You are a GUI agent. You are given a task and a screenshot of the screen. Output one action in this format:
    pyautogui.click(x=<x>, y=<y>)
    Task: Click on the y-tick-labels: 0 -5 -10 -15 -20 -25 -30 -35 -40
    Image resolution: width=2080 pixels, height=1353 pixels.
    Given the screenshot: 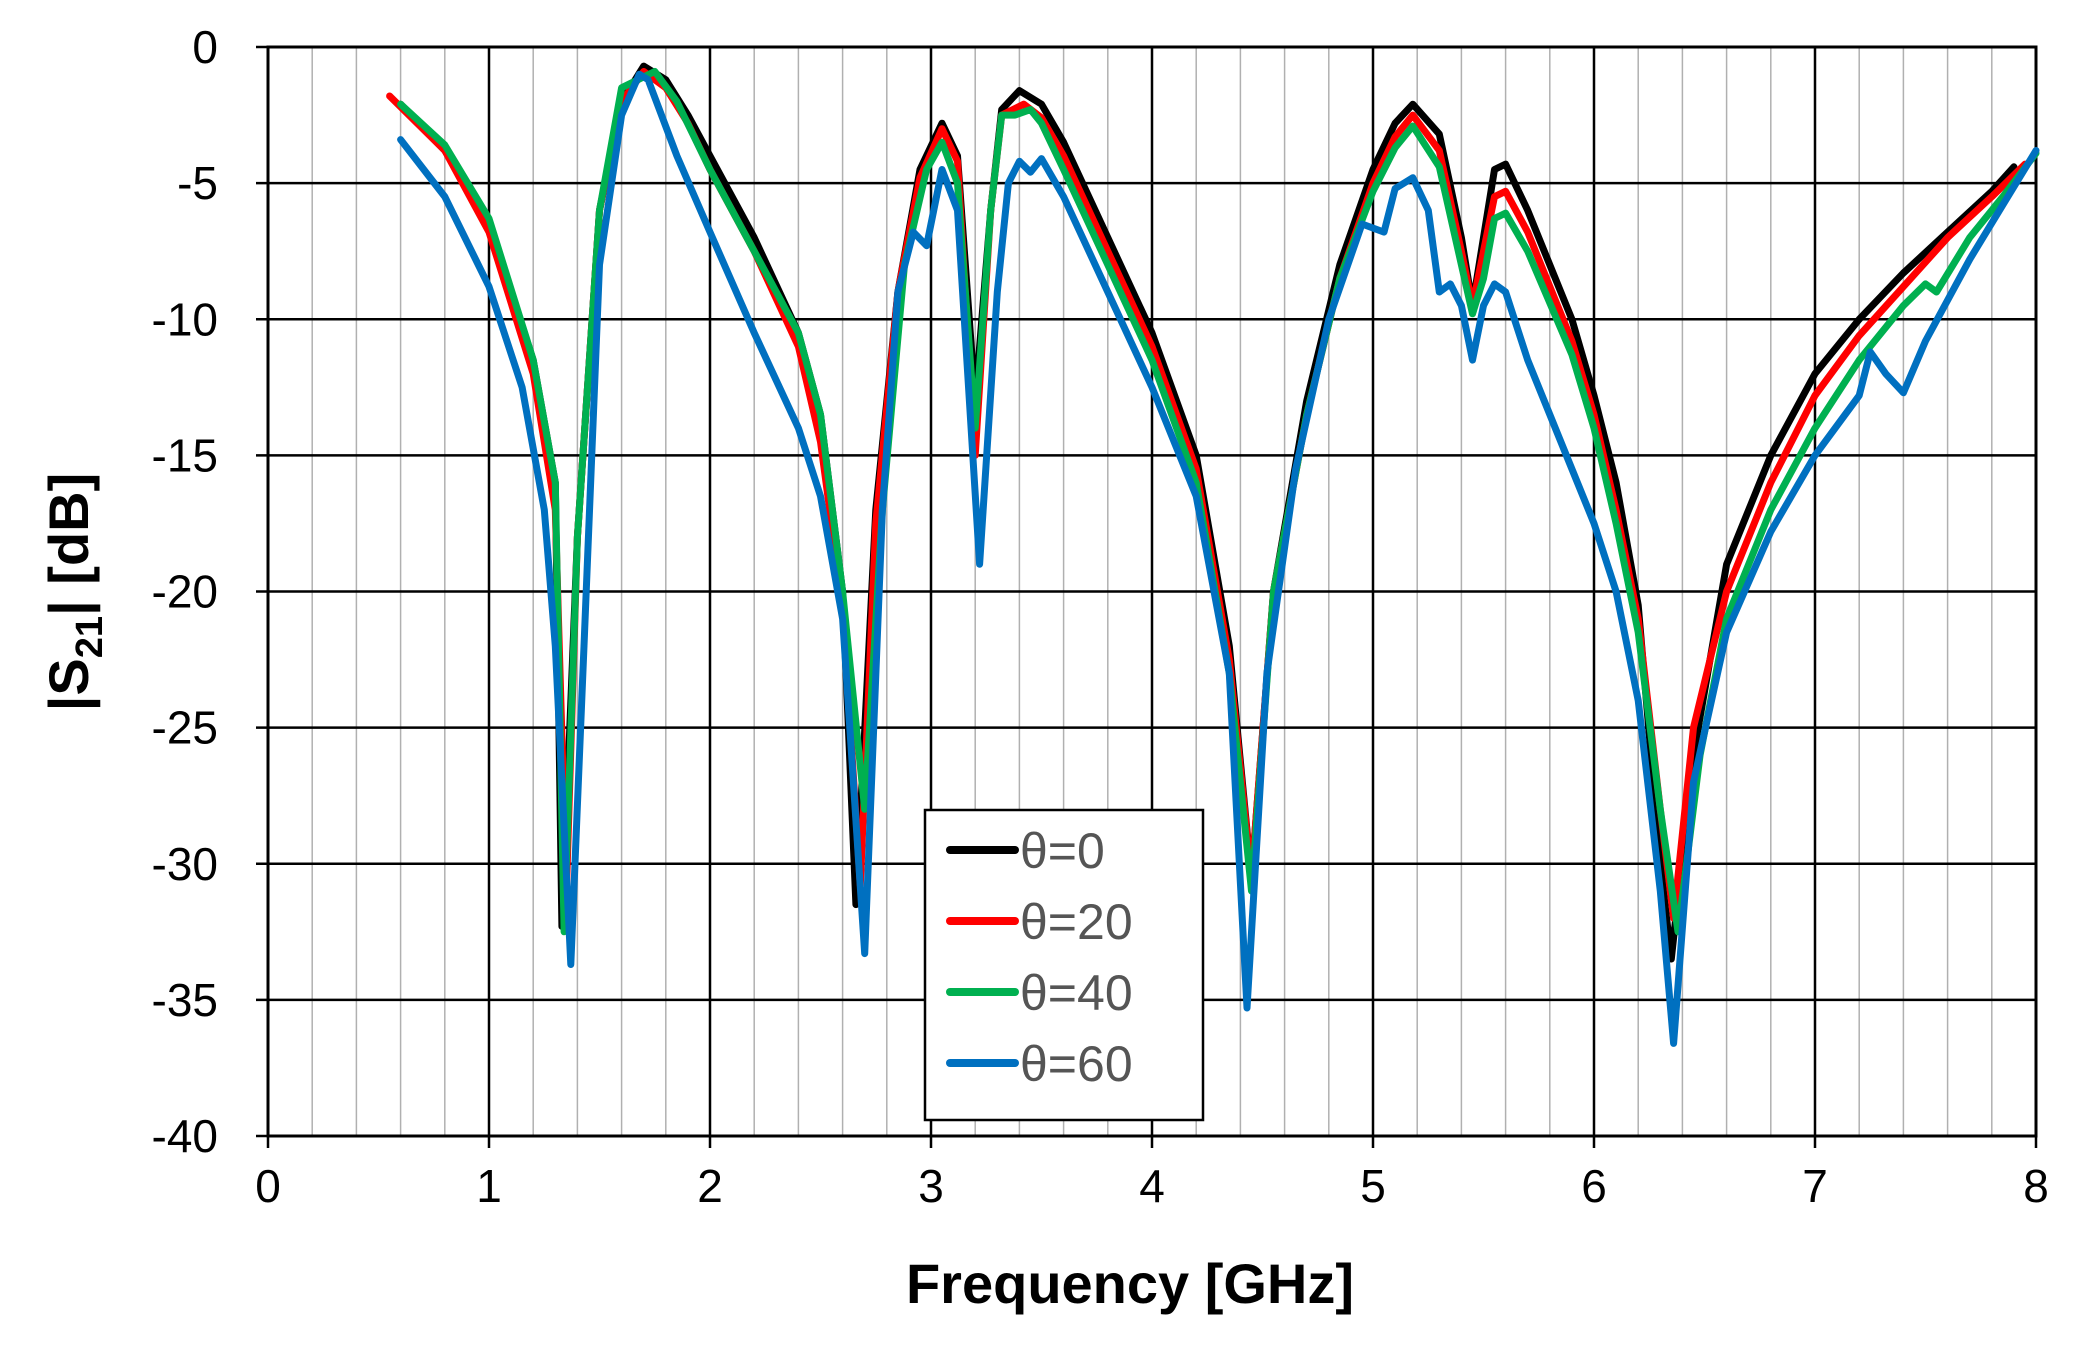 What is the action you would take?
    pyautogui.click(x=185, y=591)
    